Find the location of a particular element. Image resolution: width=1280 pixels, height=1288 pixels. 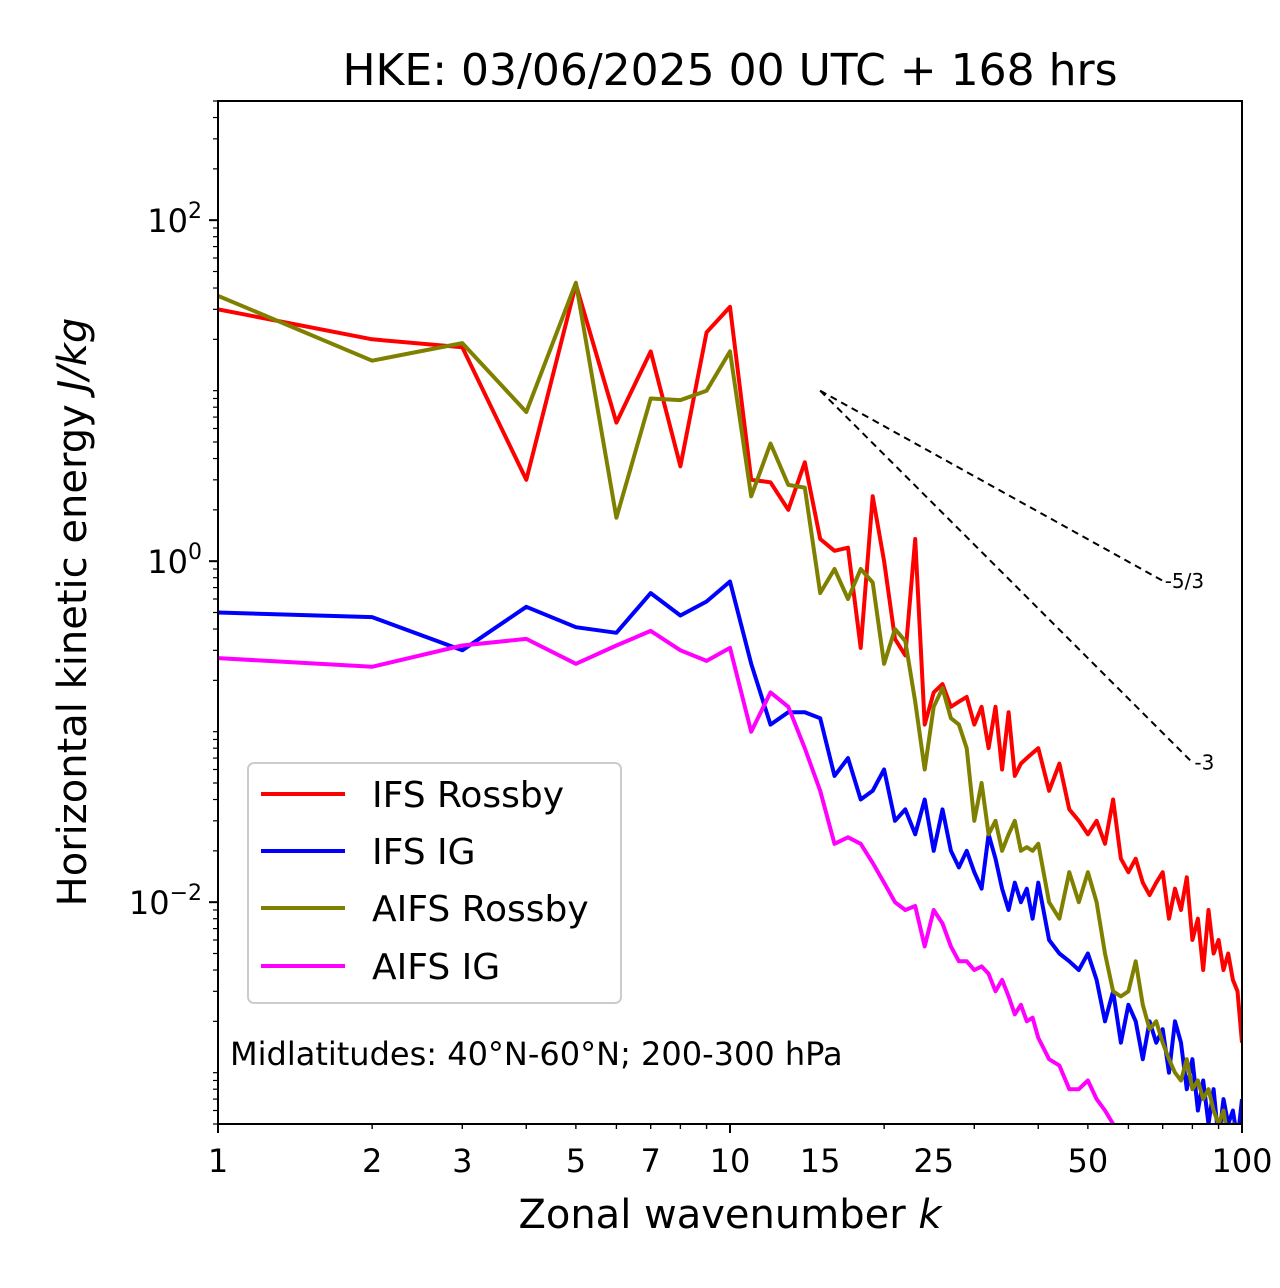

x-tick-label: 7 is located at coordinates (651, 1161).